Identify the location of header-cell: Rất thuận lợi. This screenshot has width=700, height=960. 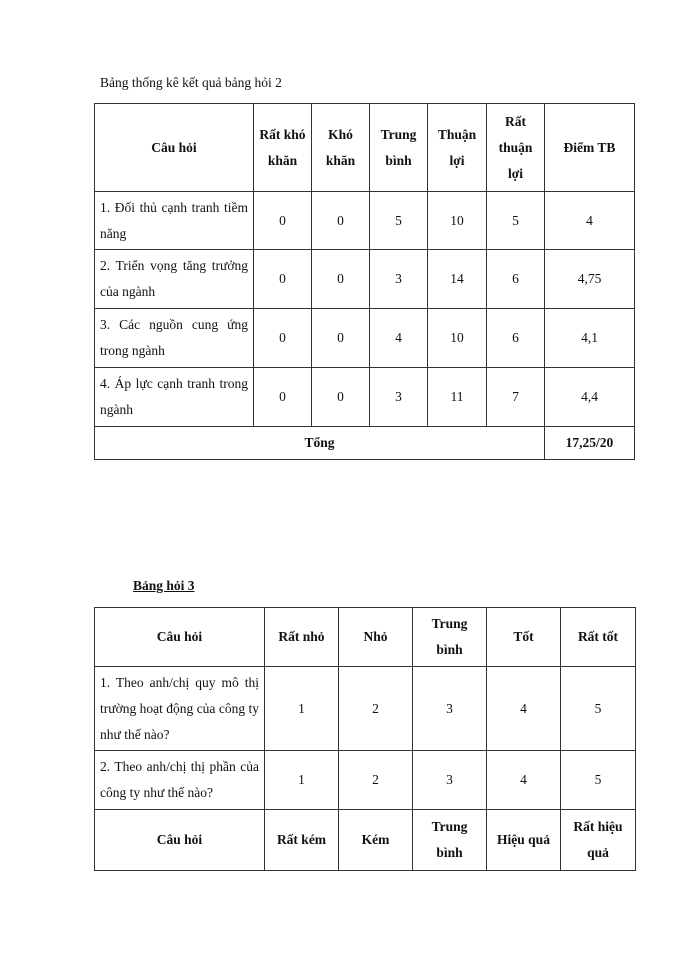
(515, 147).